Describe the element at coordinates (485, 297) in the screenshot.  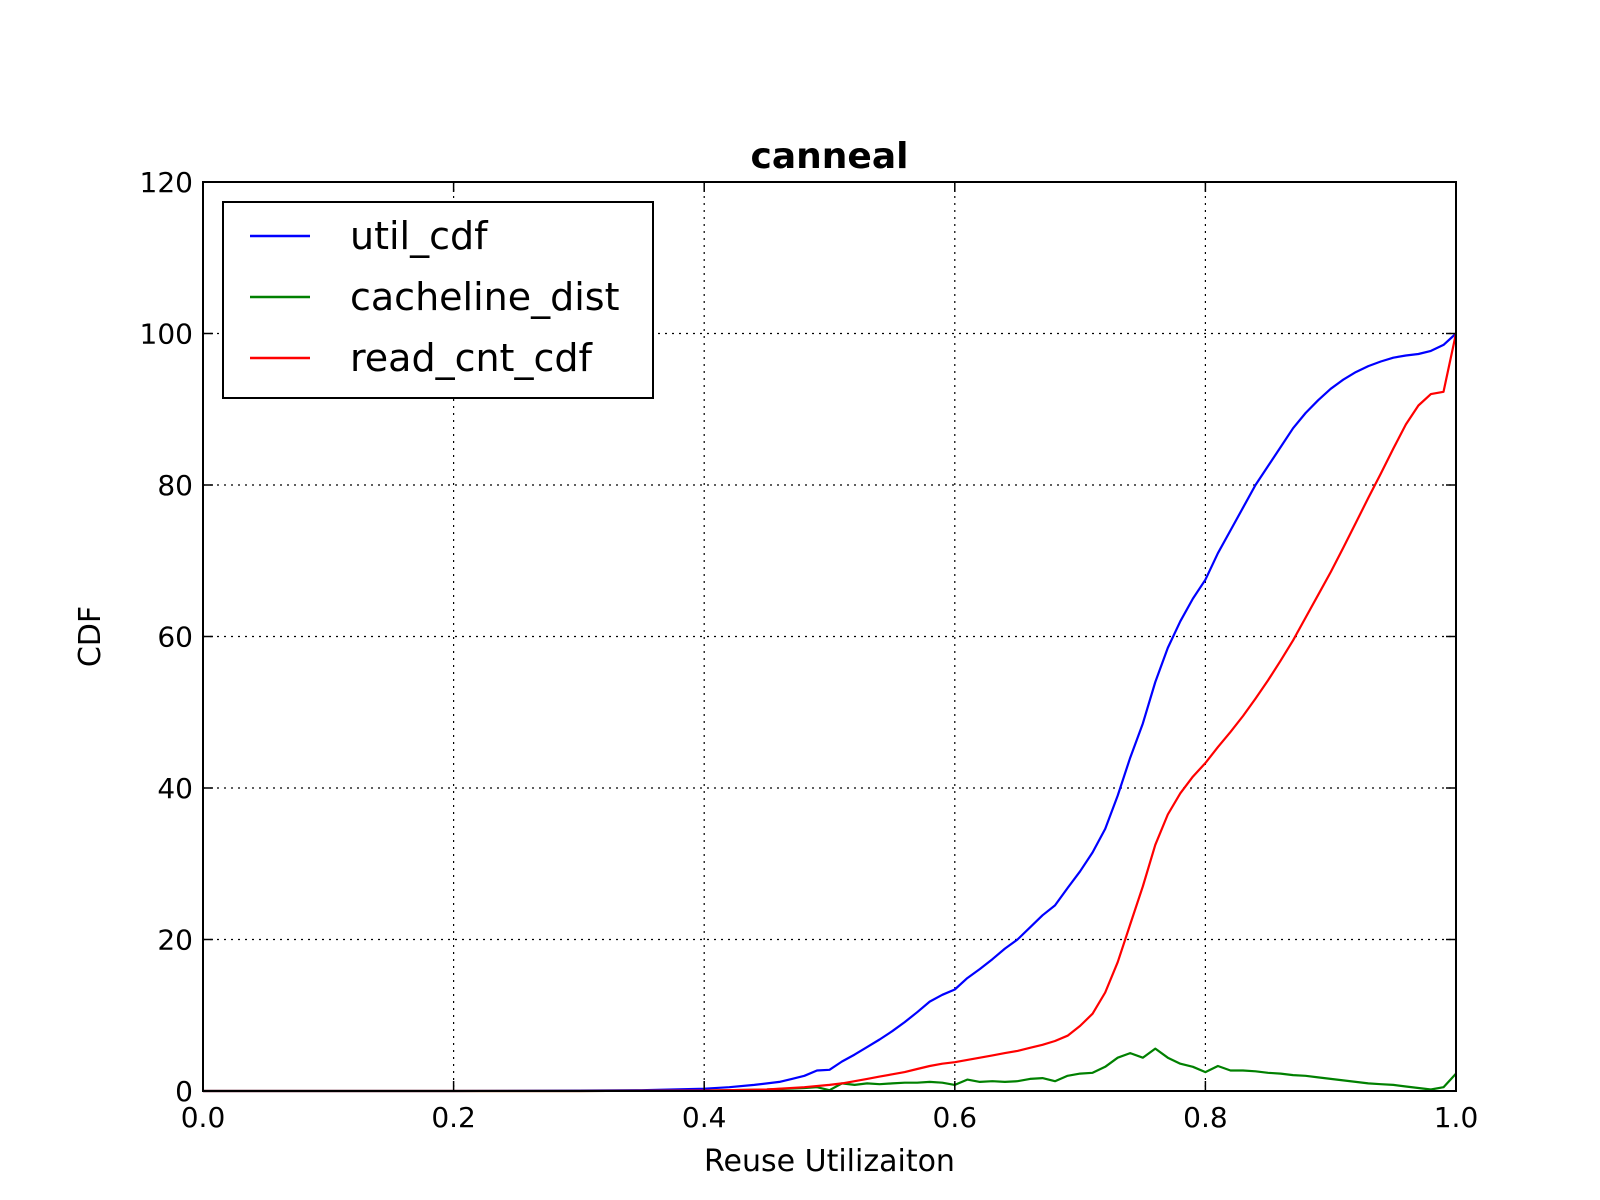
I see `legend-label: cacheline_dist` at that location.